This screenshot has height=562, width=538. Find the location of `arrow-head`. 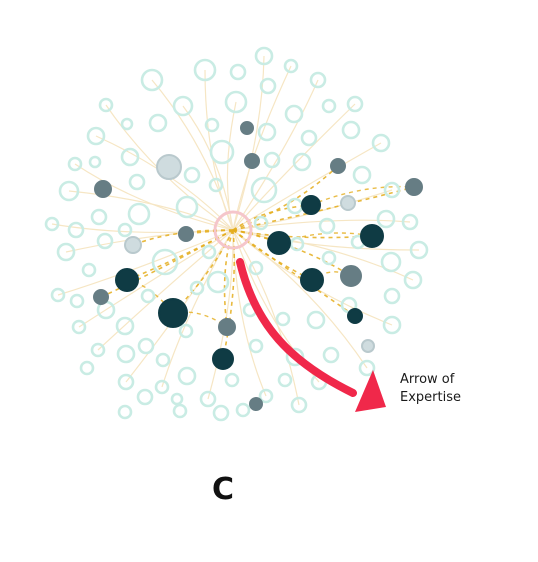

arrow-head is located at coordinates (370, 391).